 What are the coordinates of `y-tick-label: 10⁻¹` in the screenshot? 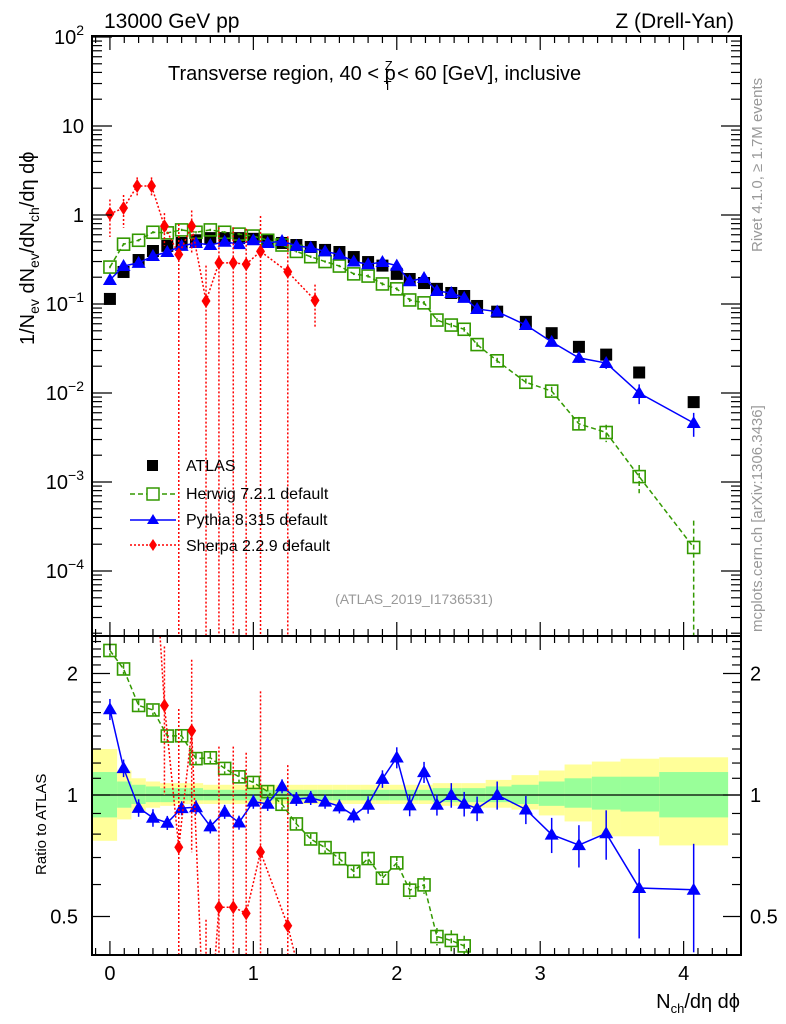 It's located at (65, 302).